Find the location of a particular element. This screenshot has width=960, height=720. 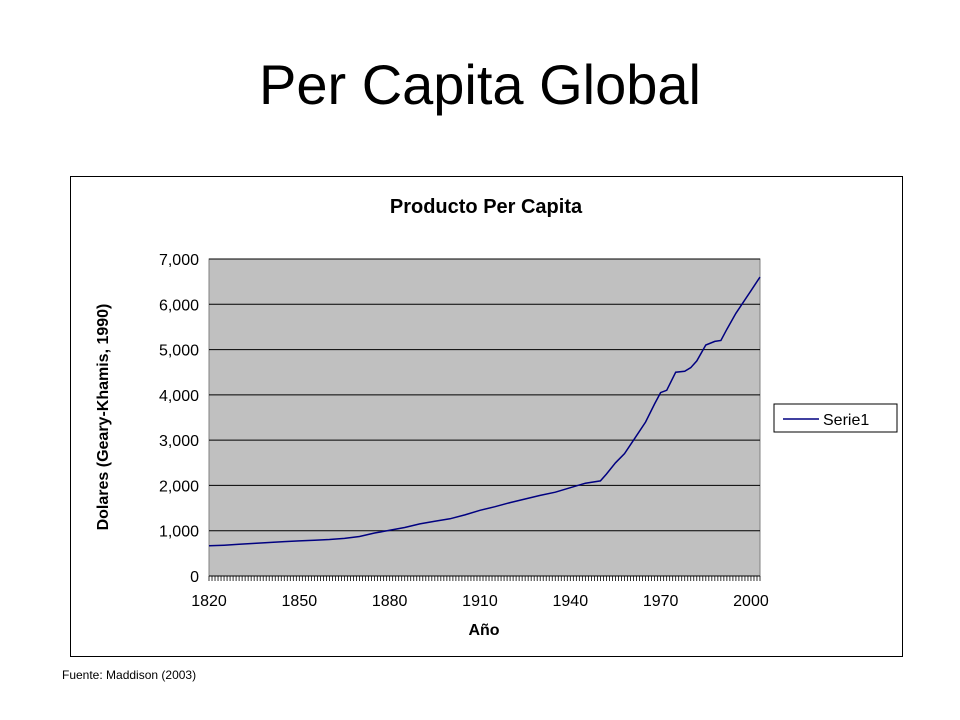

x-tick-marks is located at coordinates (484, 578).